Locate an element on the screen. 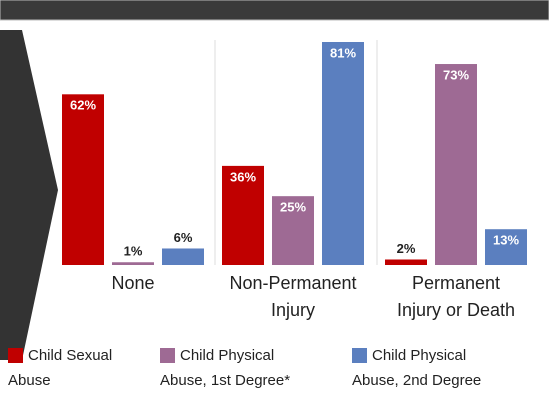 The height and width of the screenshot is (401, 549). value-label: 13% is located at coordinates (506, 240).